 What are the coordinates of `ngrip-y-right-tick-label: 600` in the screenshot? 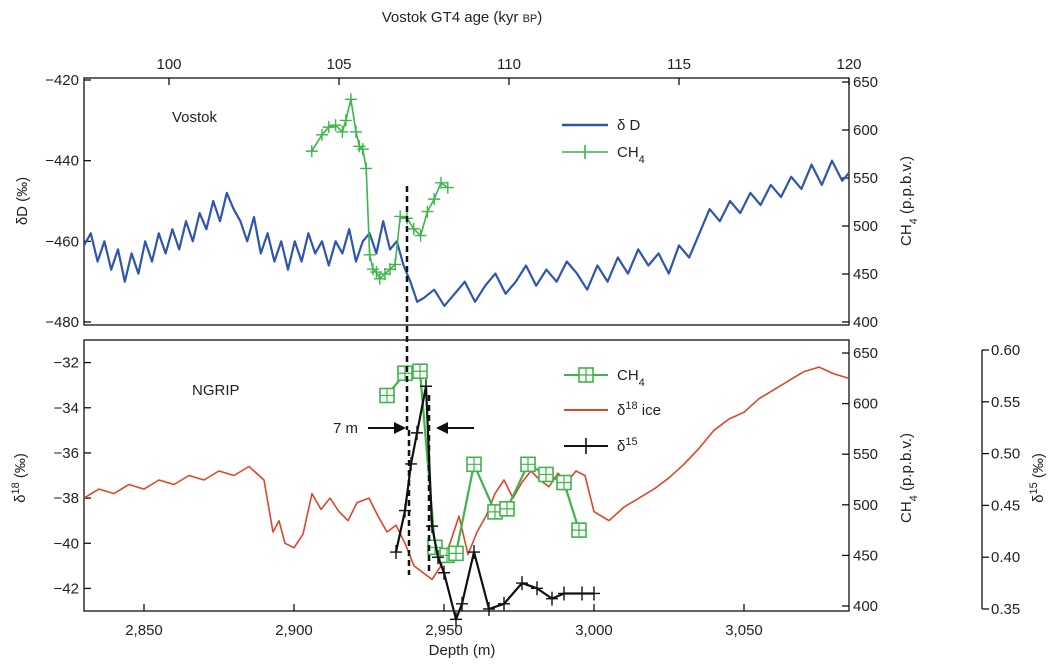 It's located at (865, 404).